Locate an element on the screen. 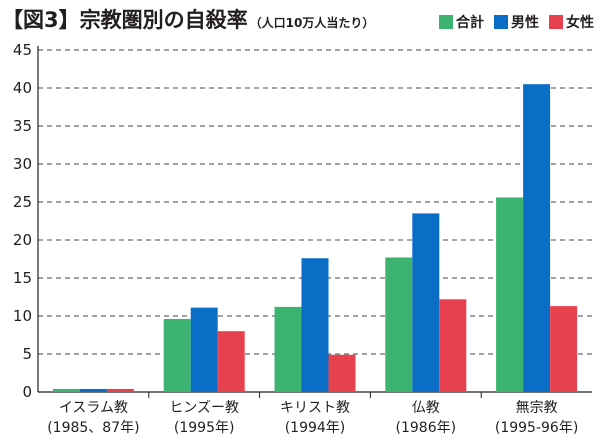  x-category-label: (1994年) is located at coordinates (315, 428).